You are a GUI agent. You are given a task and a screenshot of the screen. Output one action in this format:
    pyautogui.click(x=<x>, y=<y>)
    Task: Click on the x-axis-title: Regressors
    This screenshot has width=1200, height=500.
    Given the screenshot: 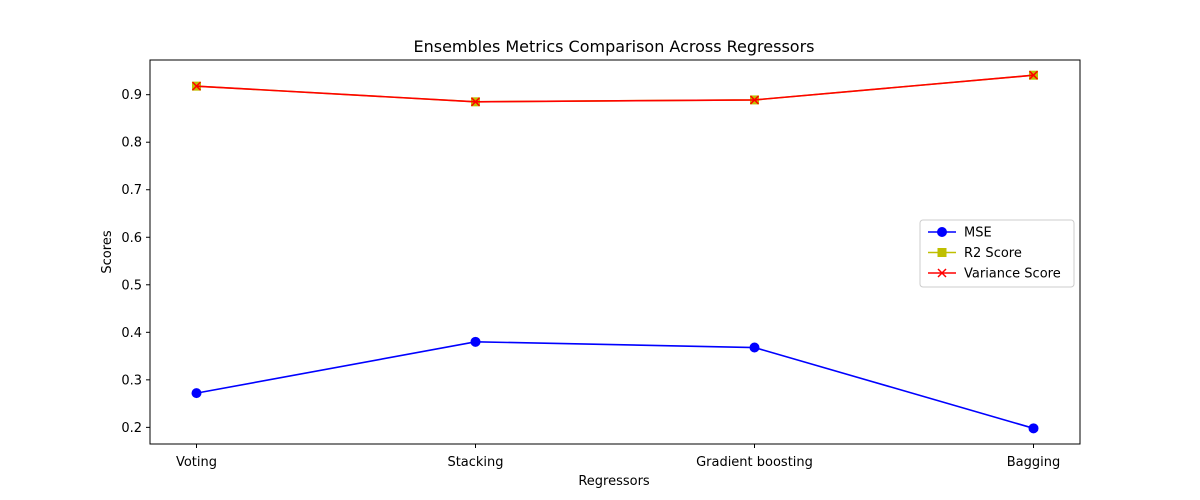 What is the action you would take?
    pyautogui.click(x=614, y=481)
    